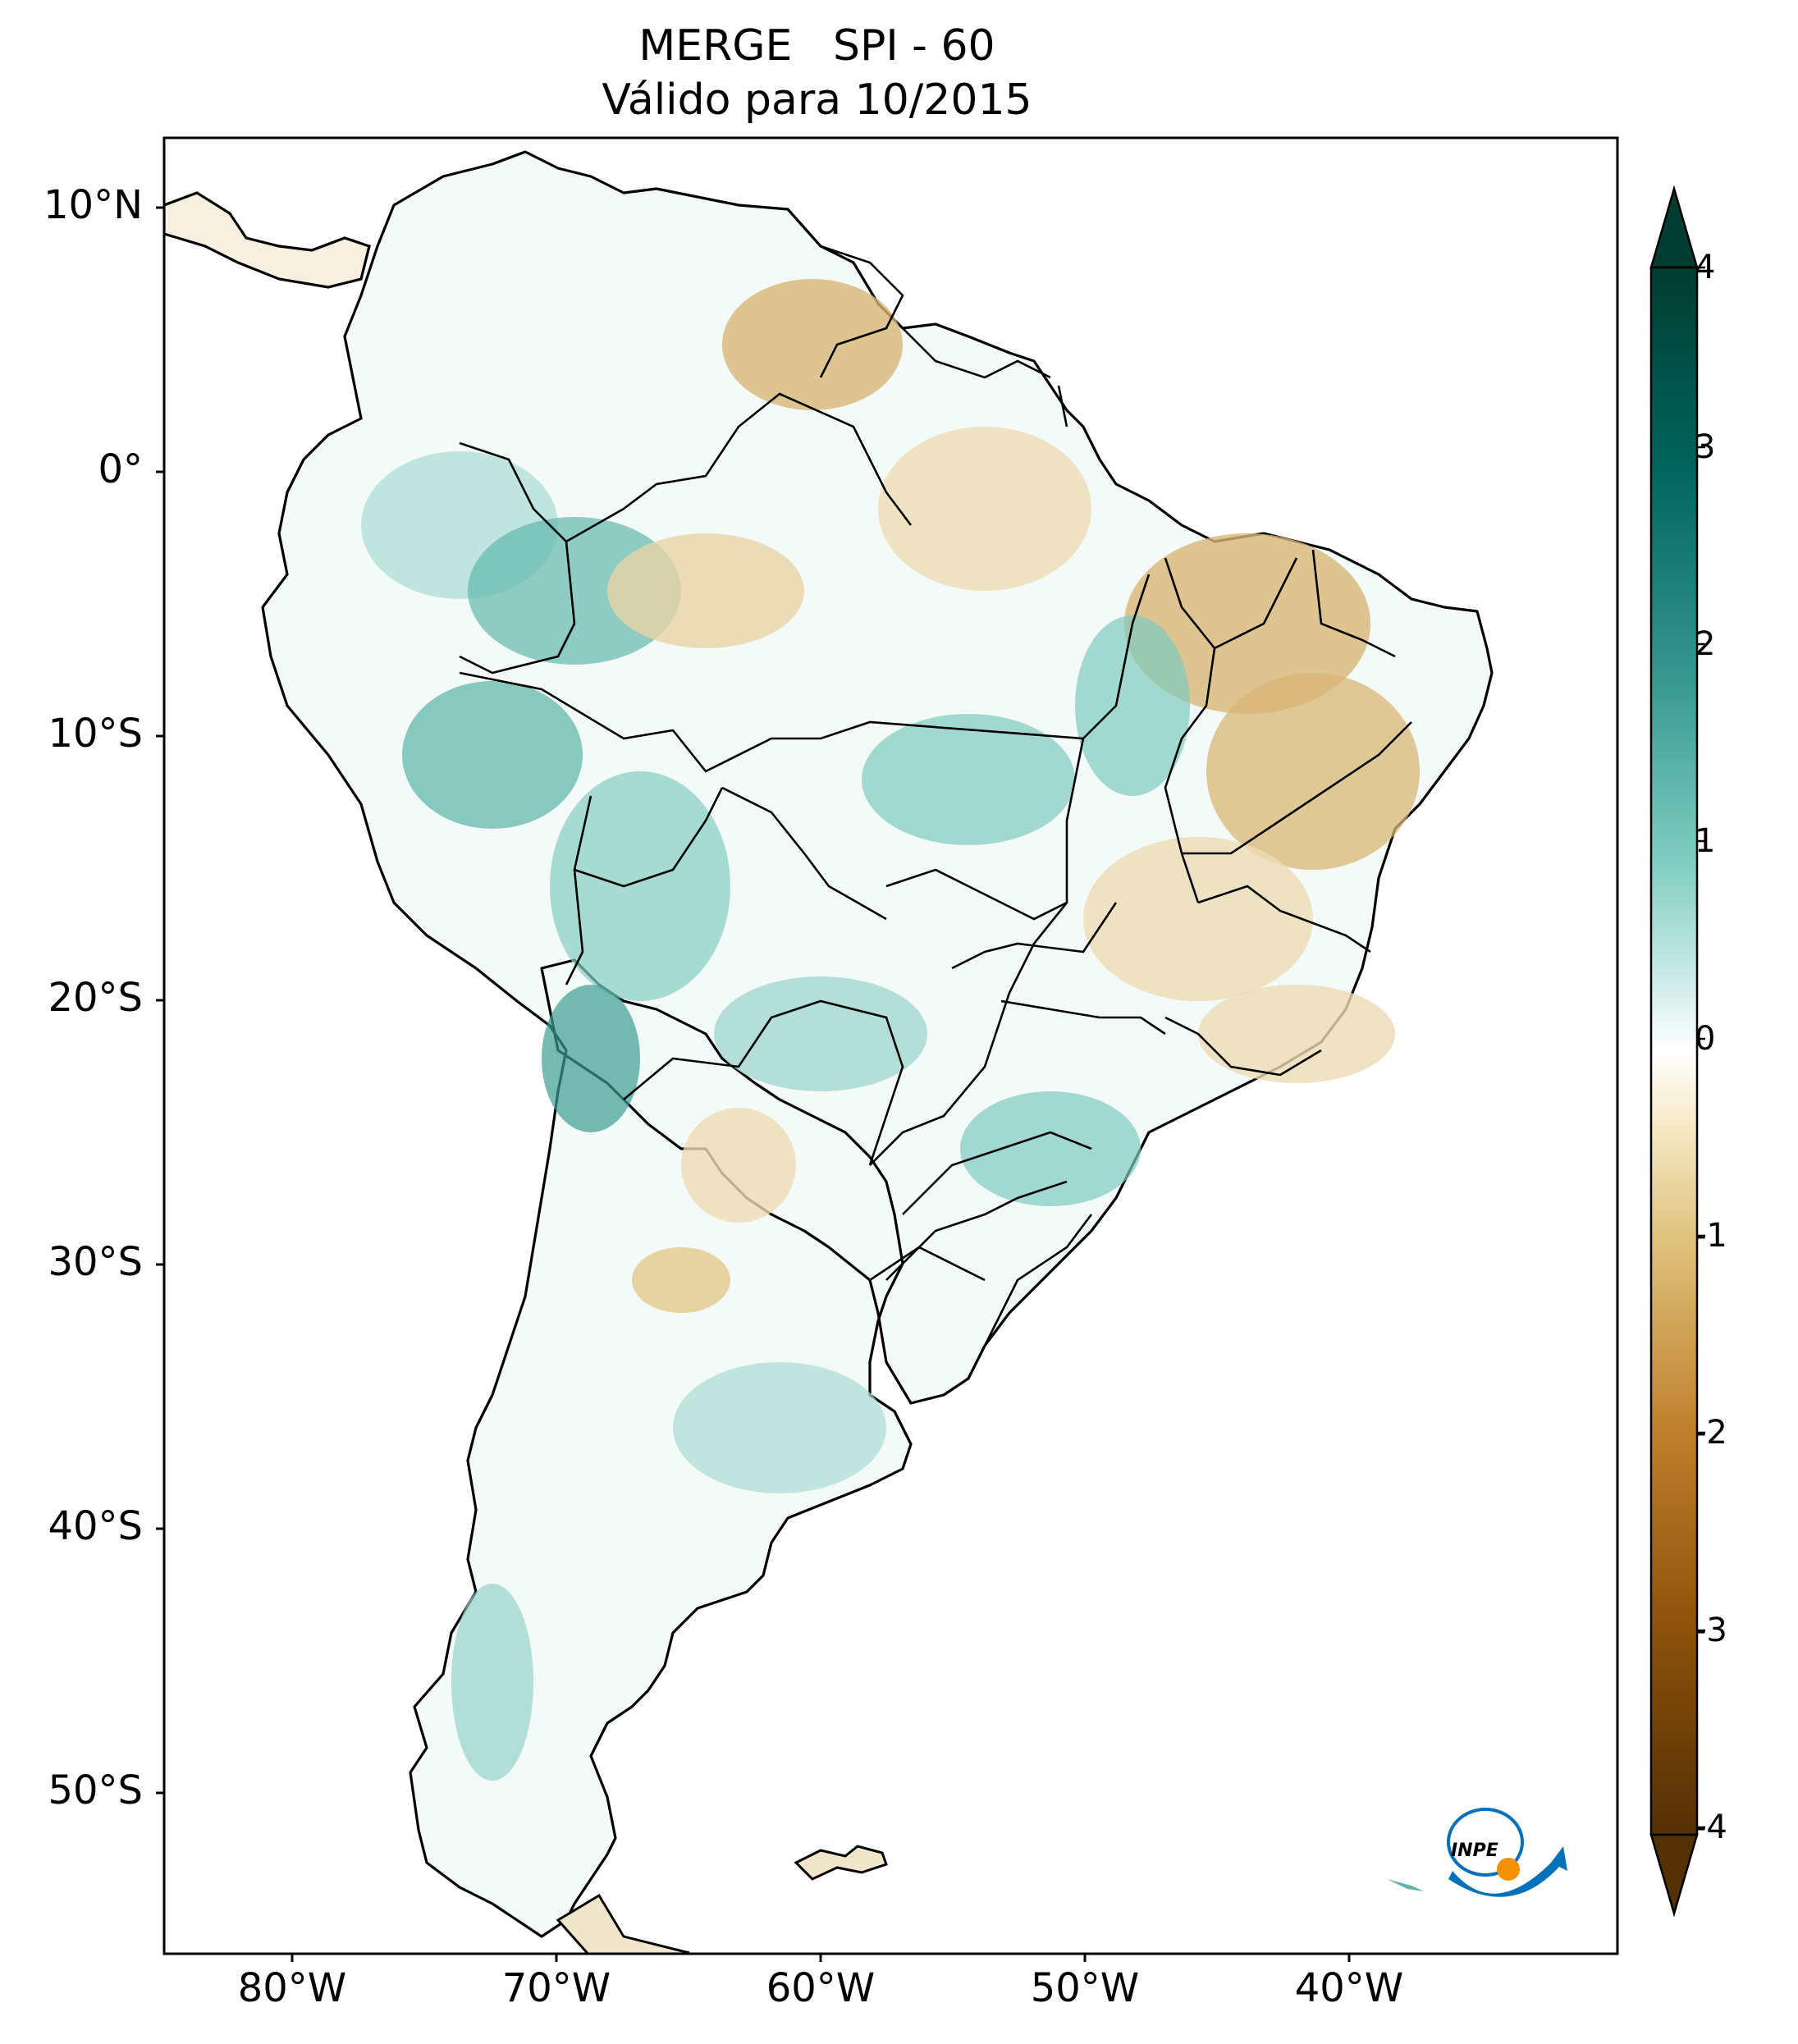 The height and width of the screenshot is (2044, 1798). Describe the element at coordinates (841, 1863) in the screenshot. I see `falkland-islands` at that location.